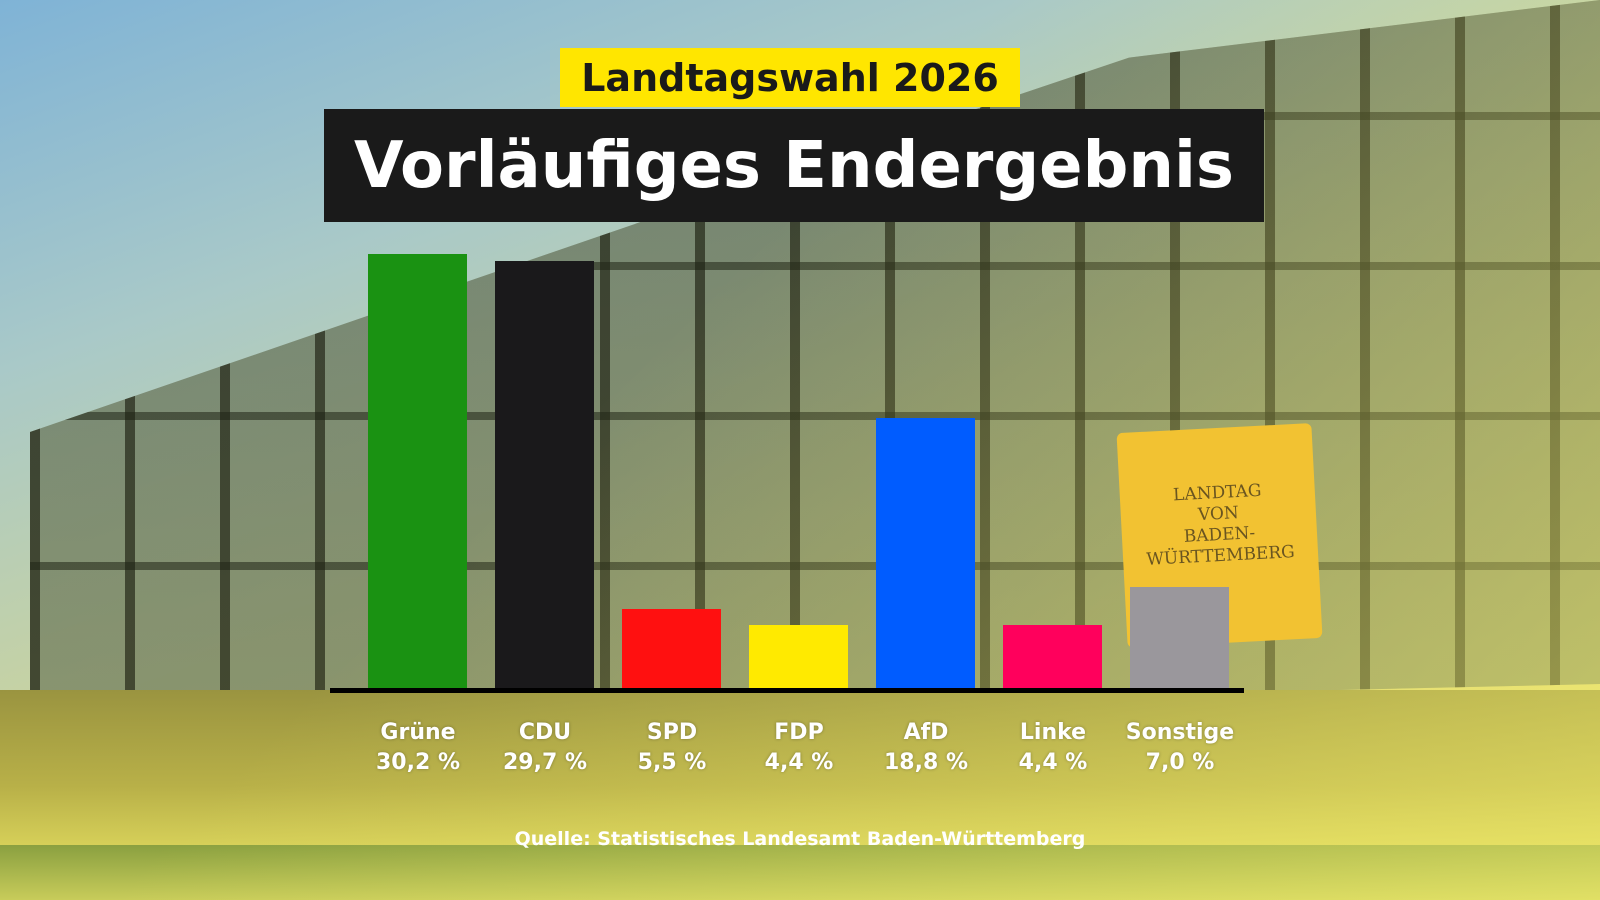 Image resolution: width=1600 pixels, height=900 pixels. Describe the element at coordinates (1180, 748) in the screenshot. I see `bar-label: Sonstige 7,0 %` at that location.